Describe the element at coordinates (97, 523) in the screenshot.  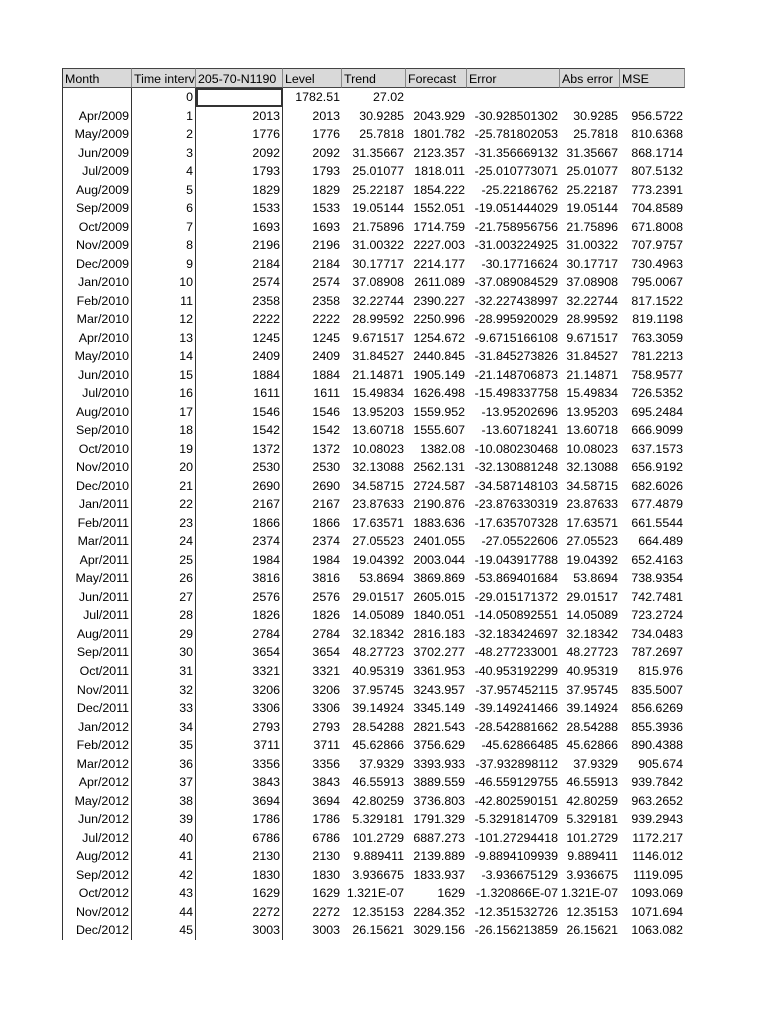
I see `cell-month: Feb/2011` at that location.